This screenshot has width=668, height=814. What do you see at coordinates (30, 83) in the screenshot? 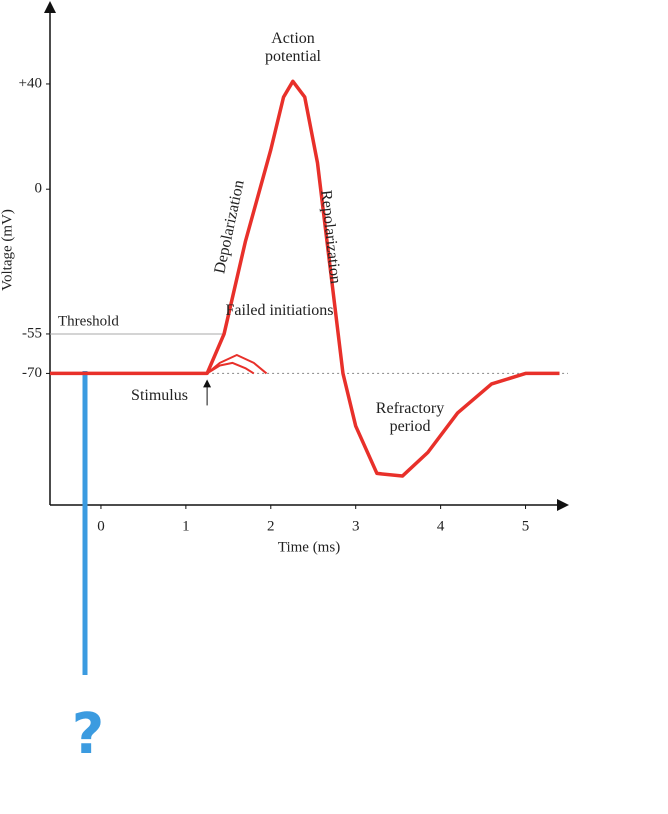
I see `y-tick-label: +40` at bounding box center [30, 83].